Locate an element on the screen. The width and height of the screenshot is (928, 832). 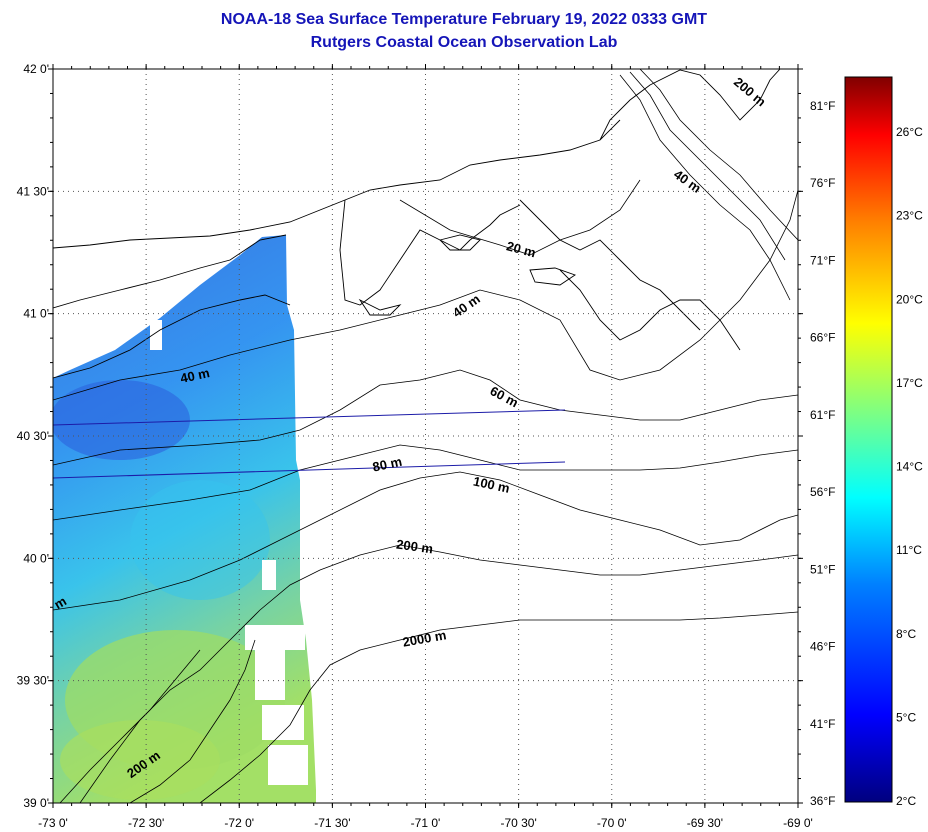
contour-100m is located at coordinates (425, 541).